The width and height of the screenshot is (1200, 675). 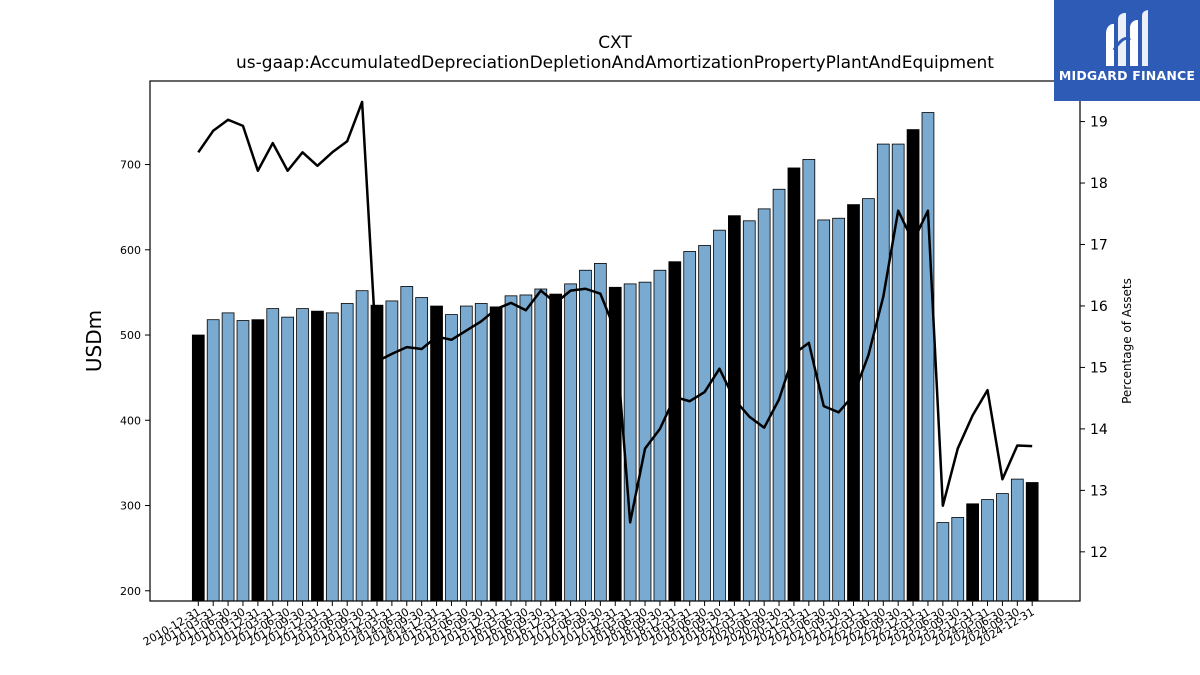 What do you see at coordinates (1127, 341) in the screenshot?
I see `y-axis-label-right: Percentage of Assets` at bounding box center [1127, 341].